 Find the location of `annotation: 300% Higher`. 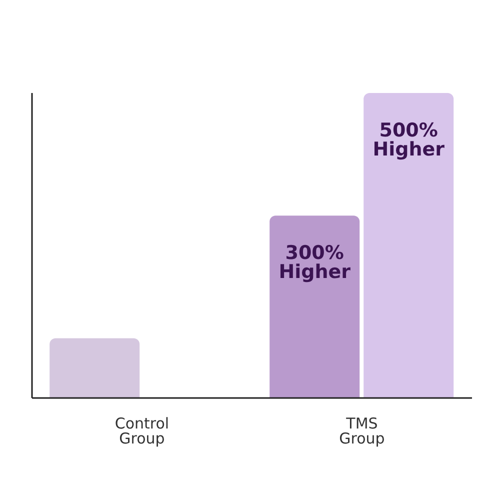

annotation: 300% Higher is located at coordinates (315, 263).